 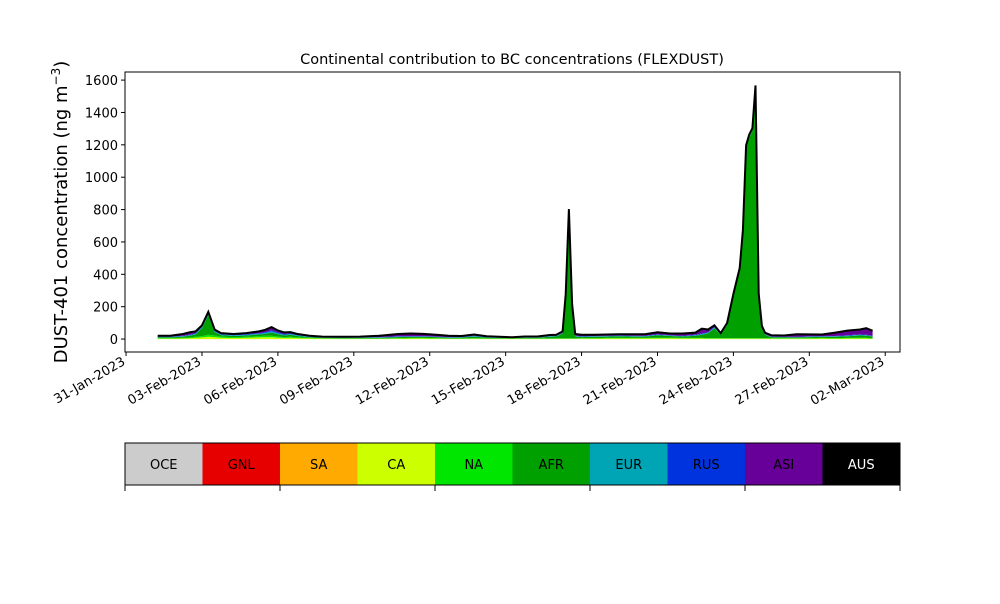 What do you see at coordinates (105, 275) in the screenshot?
I see `y-tick-label: 400` at bounding box center [105, 275].